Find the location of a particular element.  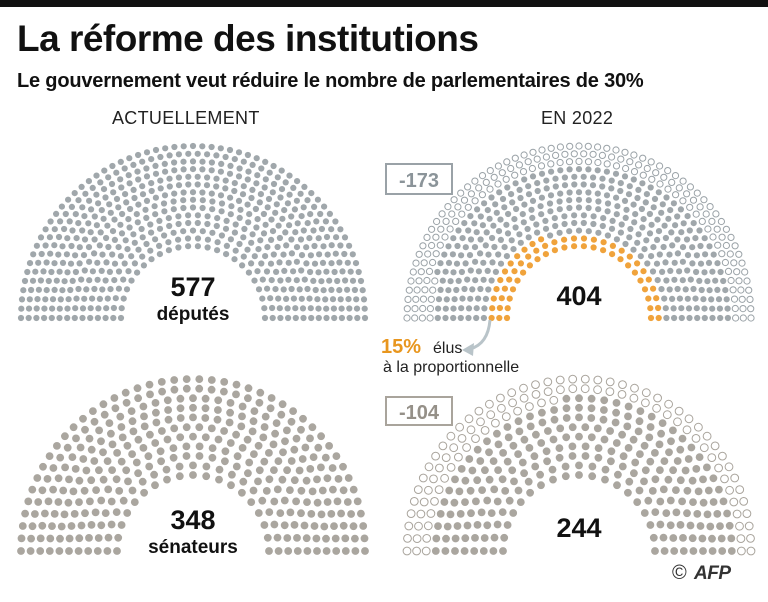

senateurs-current-unit: sénateurs is located at coordinates (193, 547).